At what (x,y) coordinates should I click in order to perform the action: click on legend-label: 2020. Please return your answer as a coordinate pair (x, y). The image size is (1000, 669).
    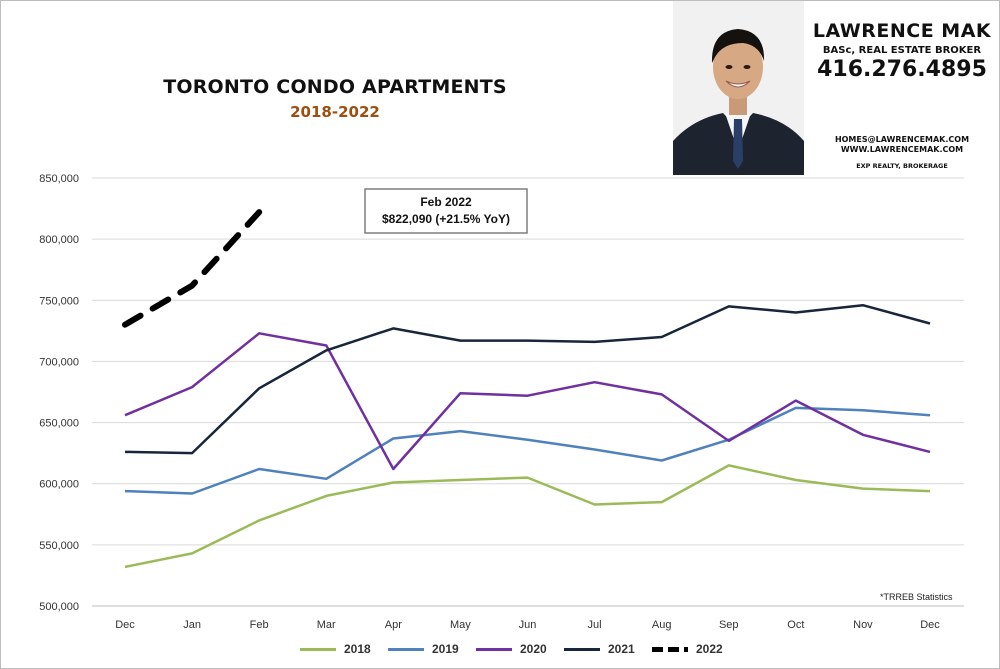
    Looking at the image, I should click on (533, 649).